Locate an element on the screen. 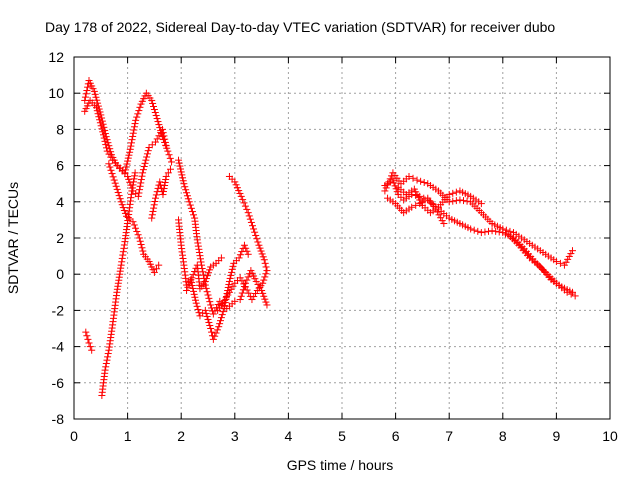 This screenshot has width=640, height=480. y-tick-label: 8 is located at coordinates (60, 129).